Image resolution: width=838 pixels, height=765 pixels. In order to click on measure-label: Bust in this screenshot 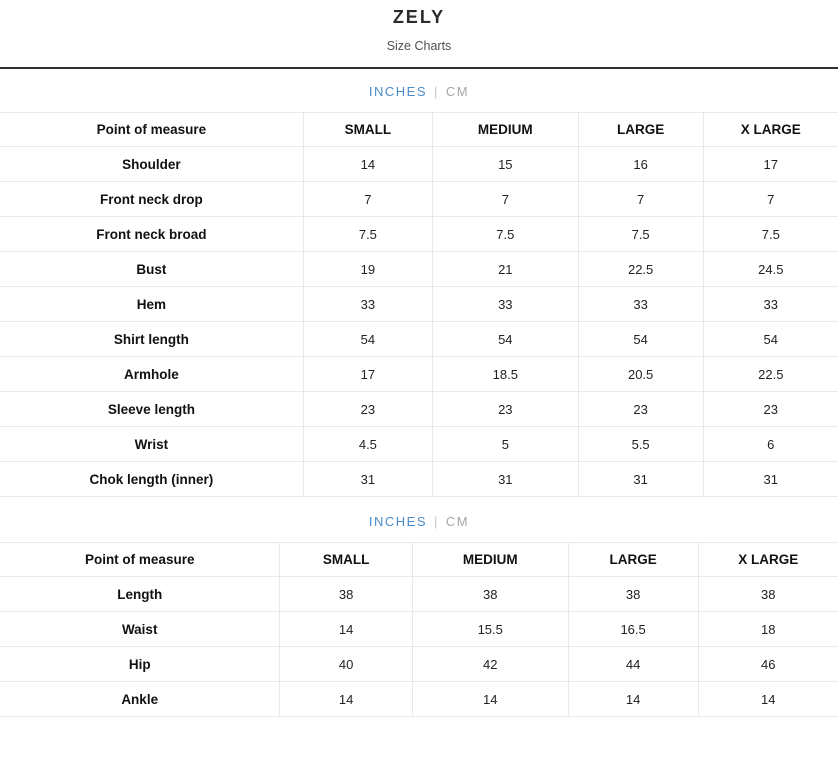, I will do `click(151, 269)`.